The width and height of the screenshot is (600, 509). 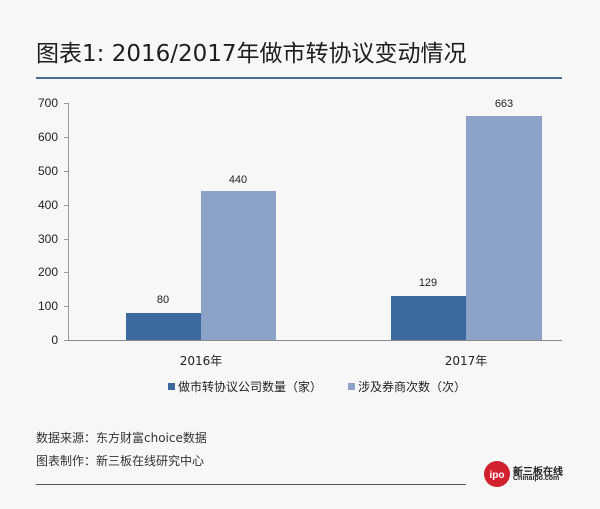 I want to click on y-tick-100: 100, so click(x=47, y=306).